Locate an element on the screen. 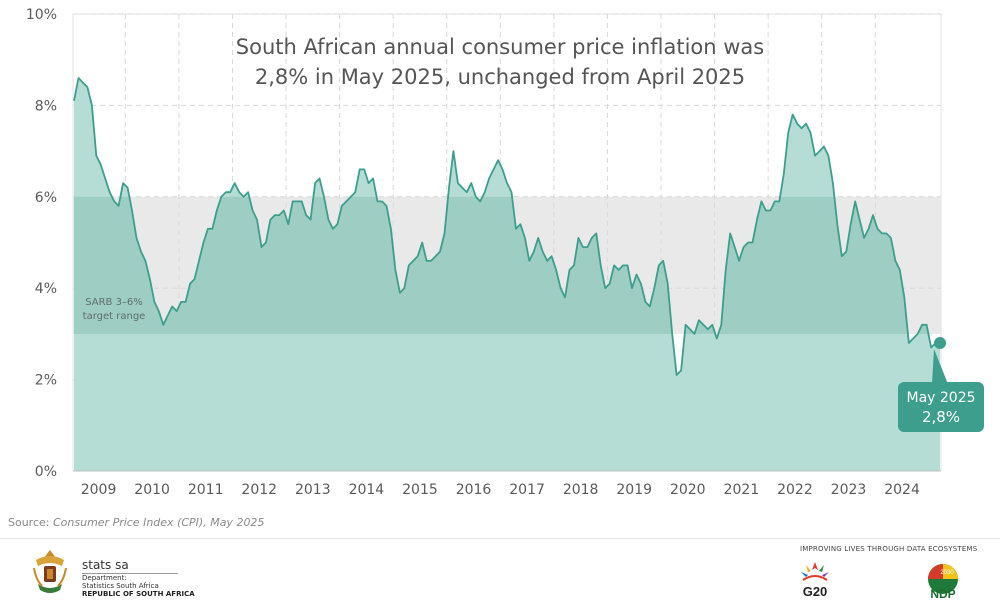 This screenshot has width=1000, height=600. brand-name: stats sa is located at coordinates (130, 566).